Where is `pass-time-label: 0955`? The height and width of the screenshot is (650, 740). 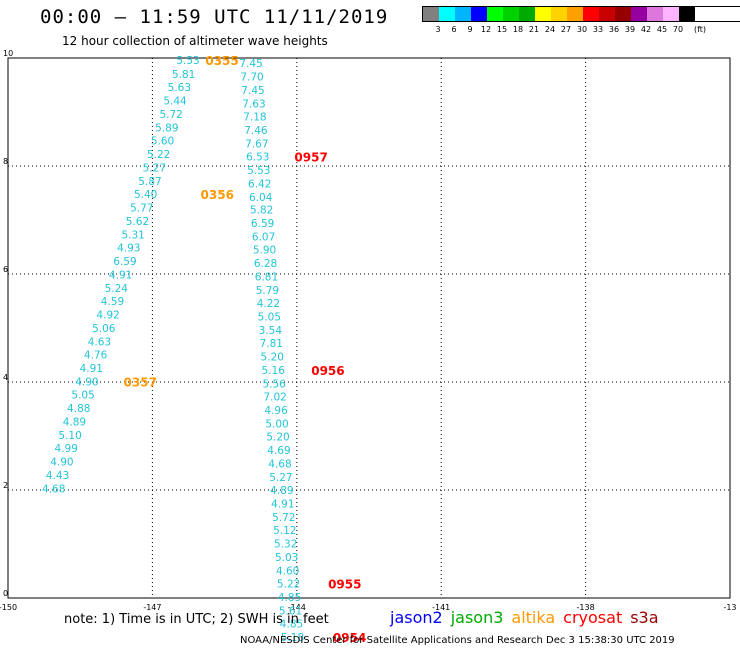 pass-time-label: 0955 is located at coordinates (344, 584).